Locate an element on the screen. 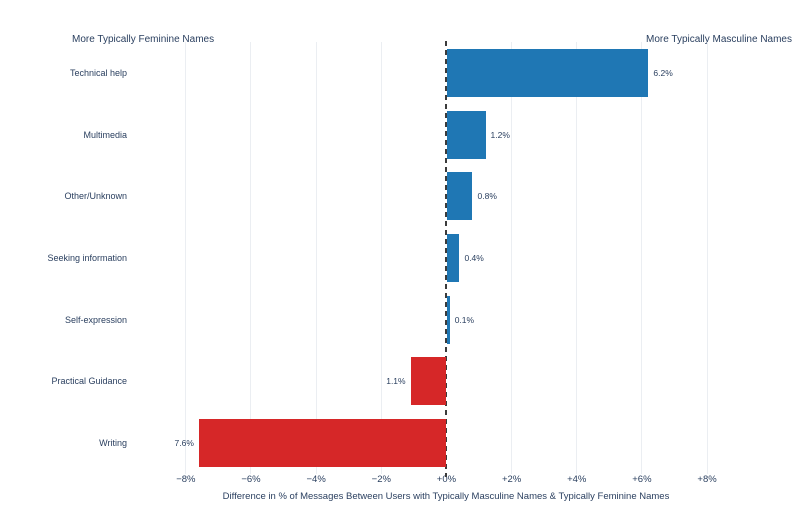 This screenshot has width=810, height=514. left-header: More Typically Feminine Names is located at coordinates (143, 39).